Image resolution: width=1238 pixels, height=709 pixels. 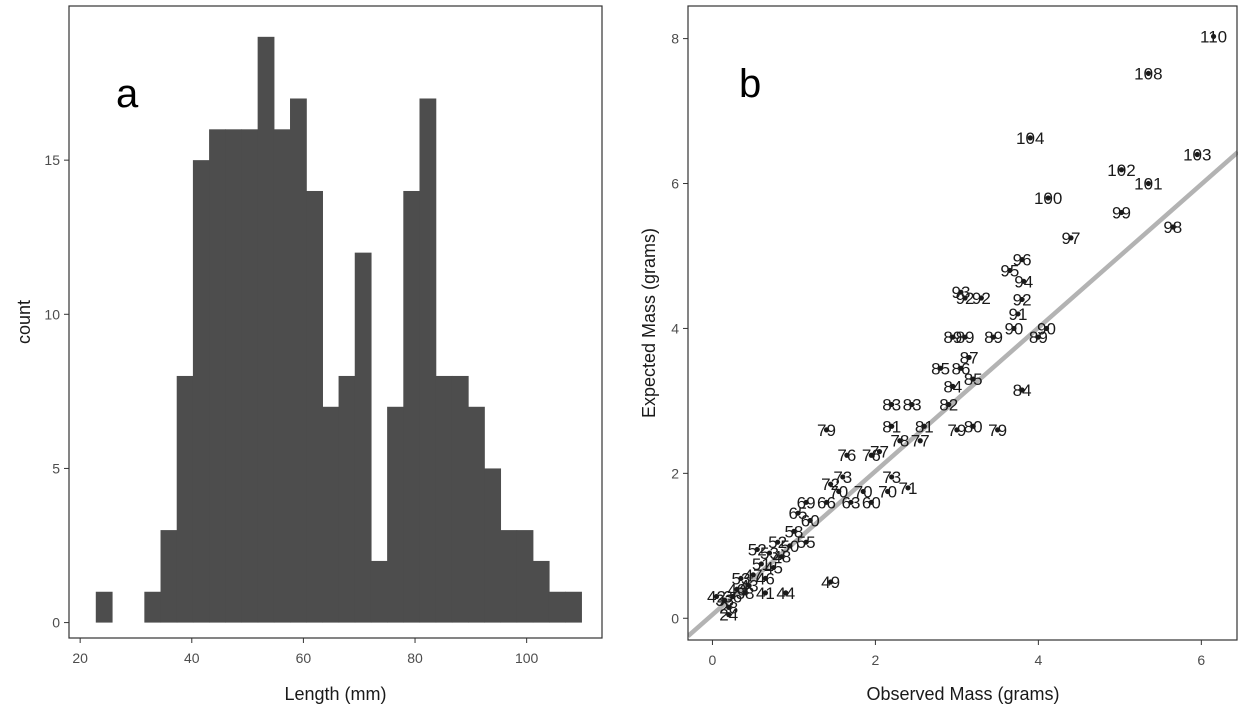 I want to click on point-label: 65, so click(x=798, y=513).